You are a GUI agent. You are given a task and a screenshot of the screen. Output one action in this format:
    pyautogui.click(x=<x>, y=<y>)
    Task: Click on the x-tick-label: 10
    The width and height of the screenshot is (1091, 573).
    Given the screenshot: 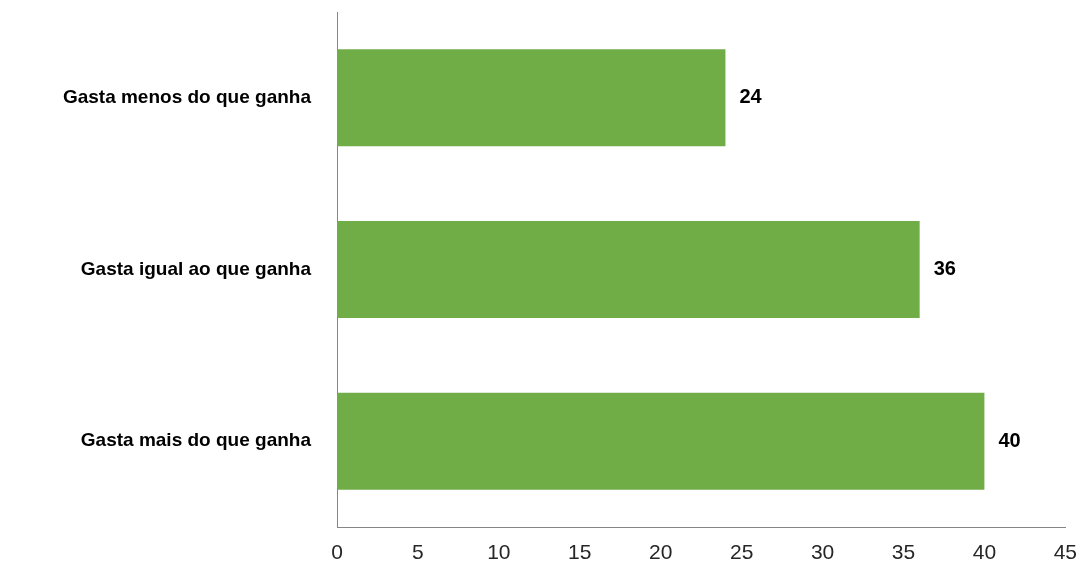 What is the action you would take?
    pyautogui.click(x=499, y=552)
    